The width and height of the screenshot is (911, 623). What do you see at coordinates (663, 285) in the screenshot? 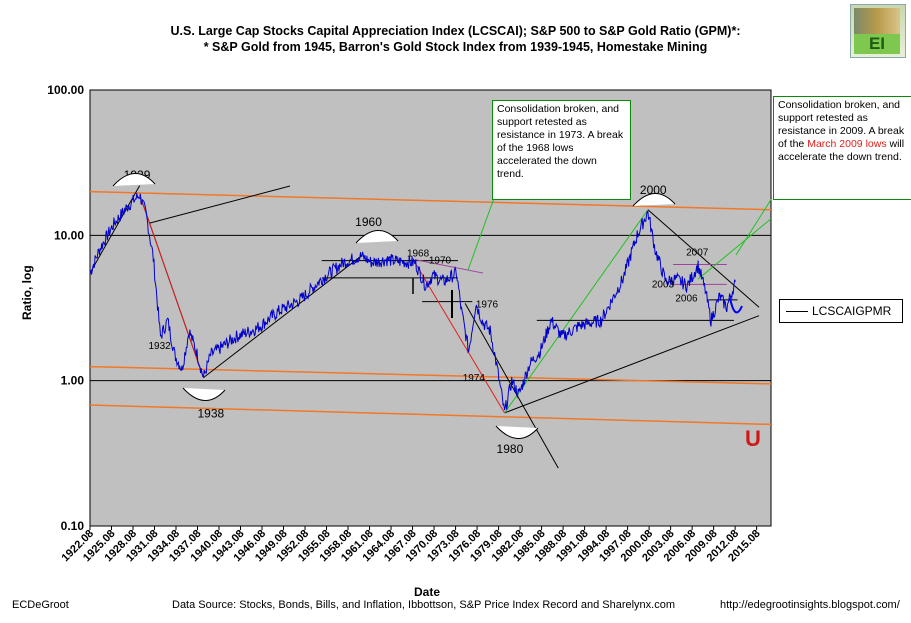
I see `event-label: 2003` at bounding box center [663, 285].